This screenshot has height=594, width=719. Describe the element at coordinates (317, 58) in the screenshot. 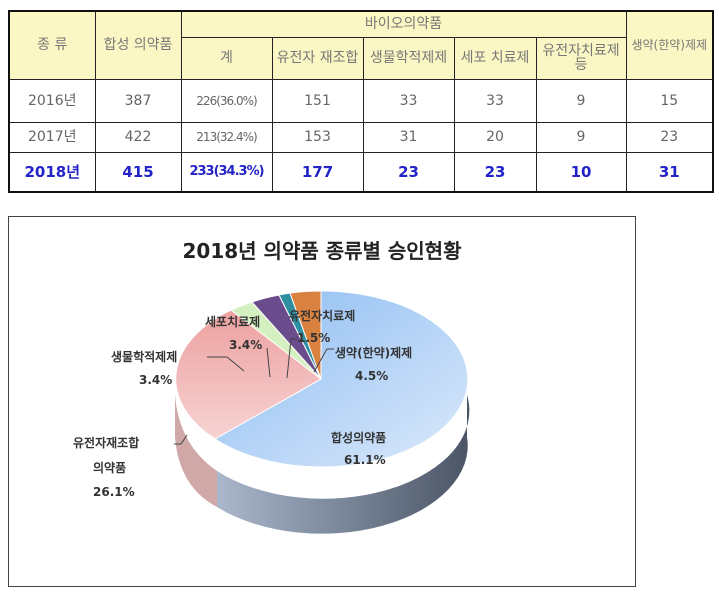

I see `header-recombinant: 유전자 재조합` at that location.